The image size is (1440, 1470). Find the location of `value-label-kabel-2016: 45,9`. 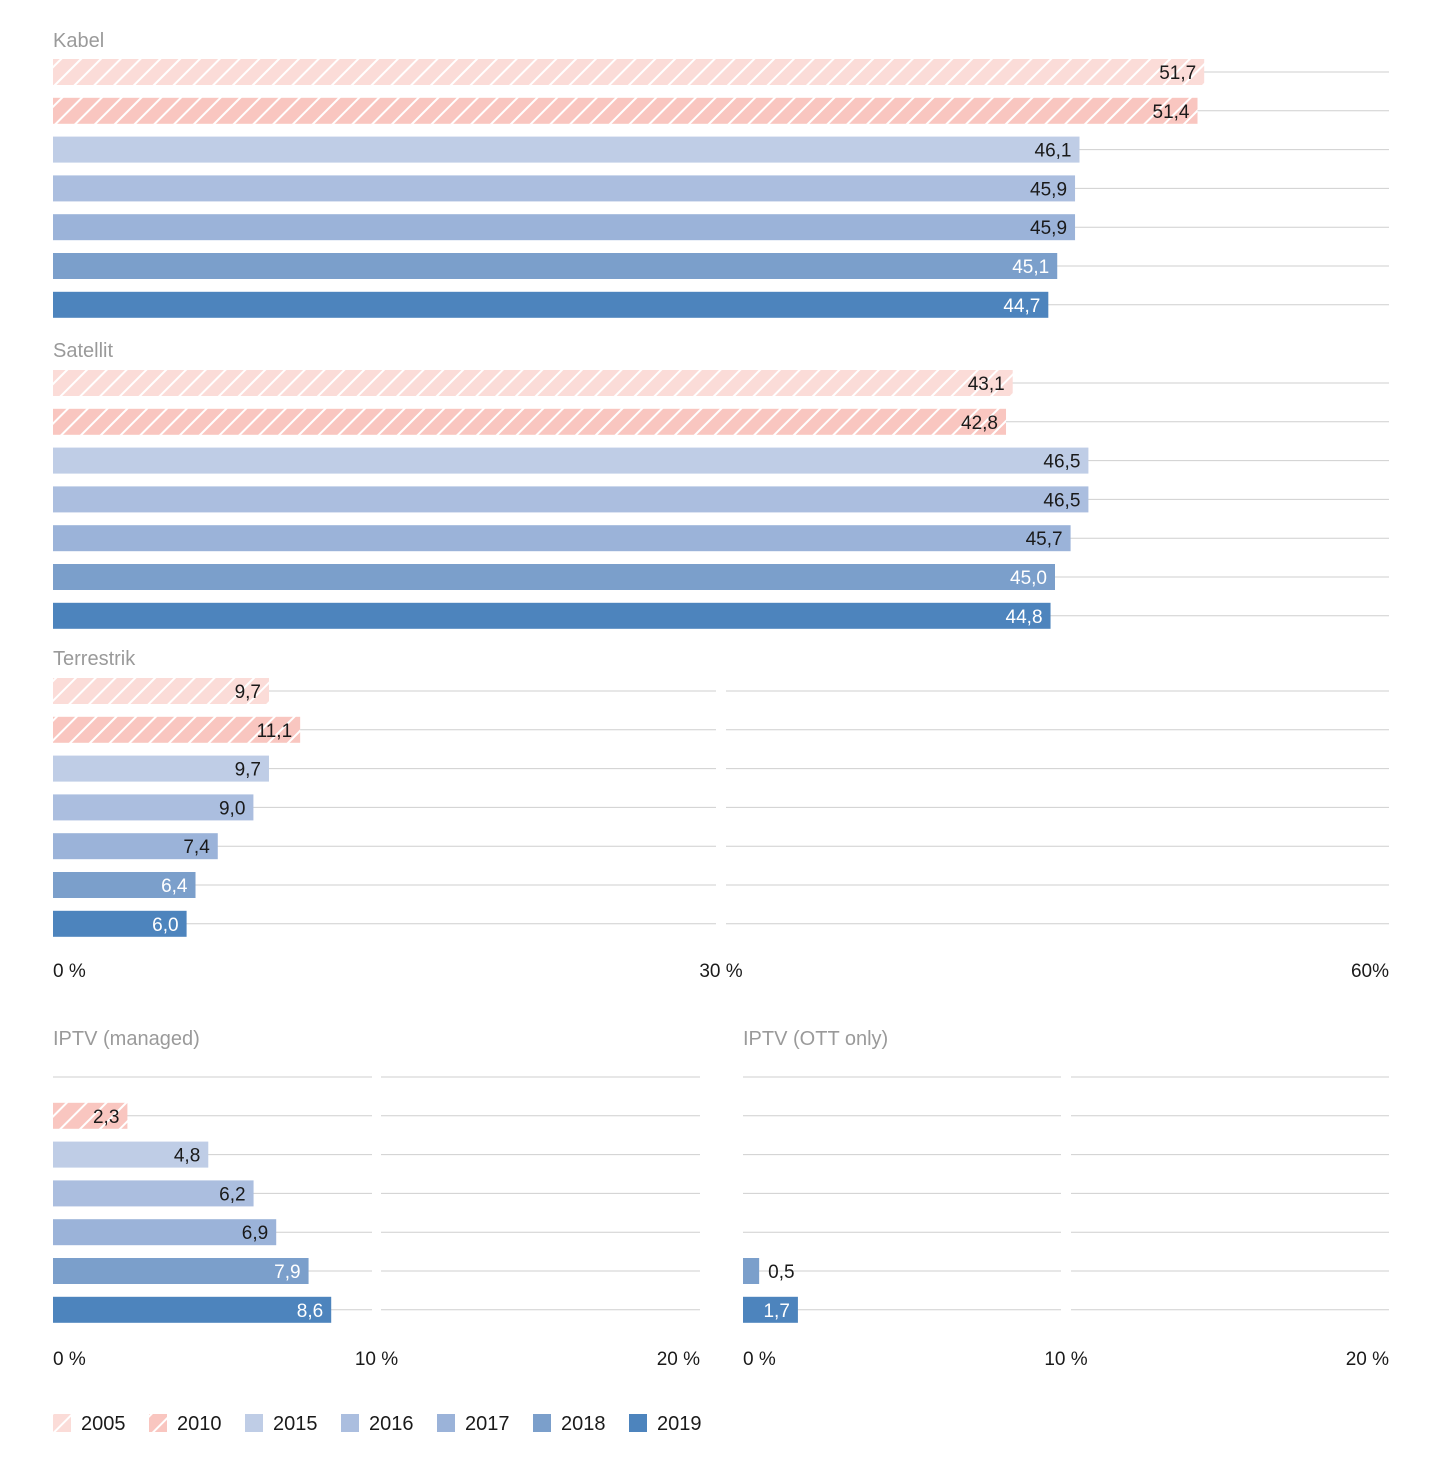

value-label-kabel-2016: 45,9 is located at coordinates (1048, 189).